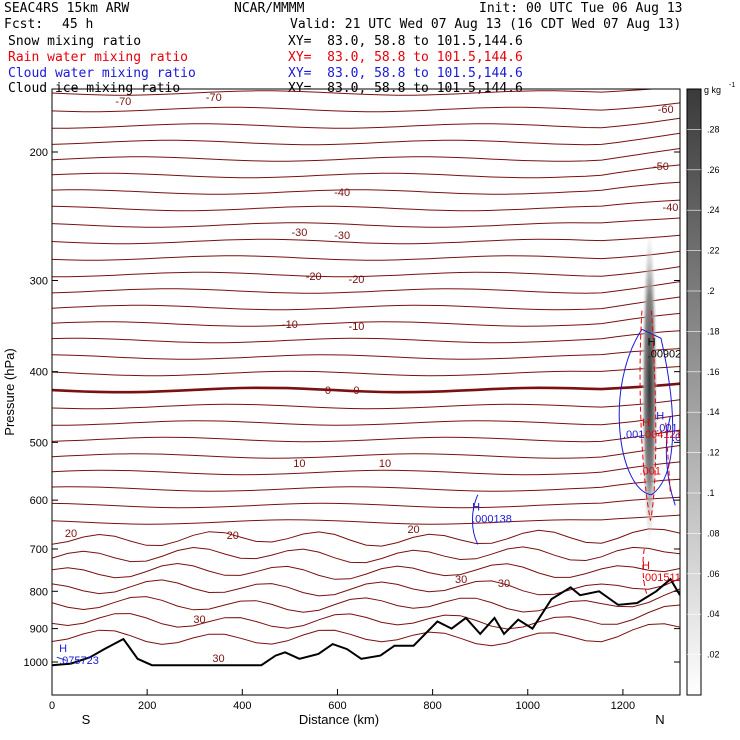  What do you see at coordinates (528, 706) in the screenshot?
I see `x-tick-label: 1000` at bounding box center [528, 706].